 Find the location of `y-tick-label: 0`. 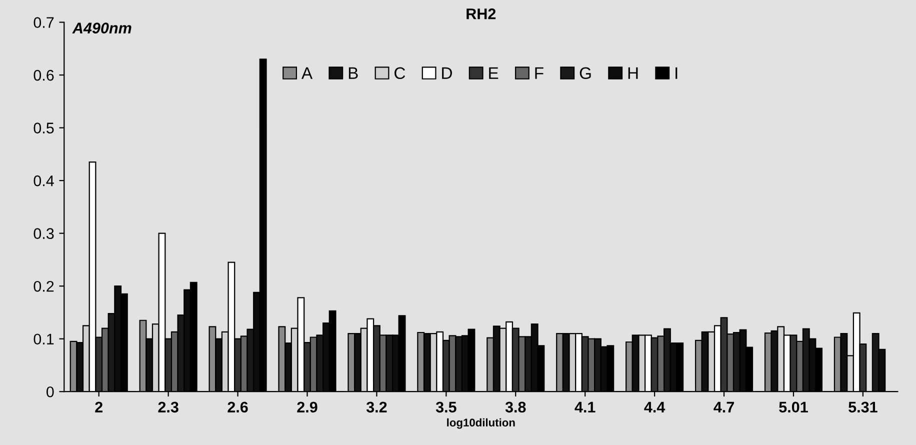

y-tick-label: 0 is located at coordinates (50, 392).